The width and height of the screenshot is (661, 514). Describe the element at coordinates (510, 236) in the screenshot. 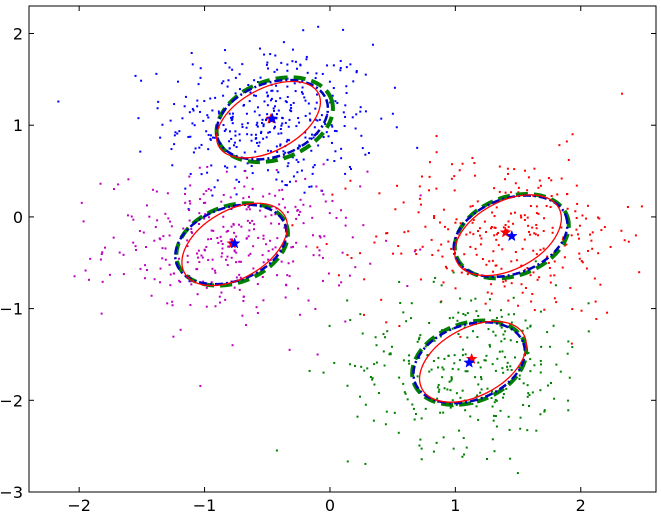

I see `dashdot-ellipse` at that location.